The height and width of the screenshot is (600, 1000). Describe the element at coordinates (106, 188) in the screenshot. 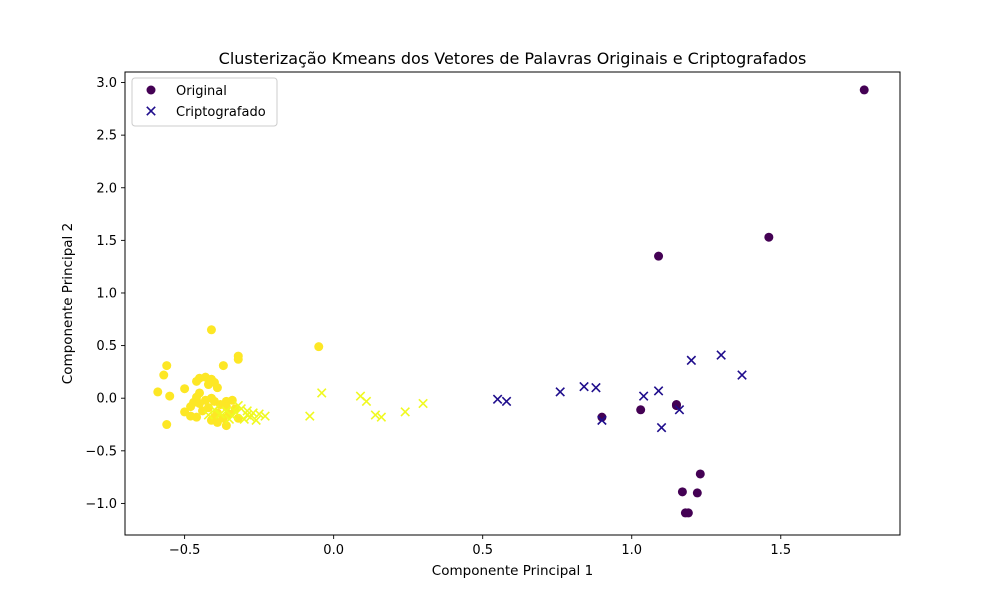

I see `y-tick-label: 2.0` at that location.